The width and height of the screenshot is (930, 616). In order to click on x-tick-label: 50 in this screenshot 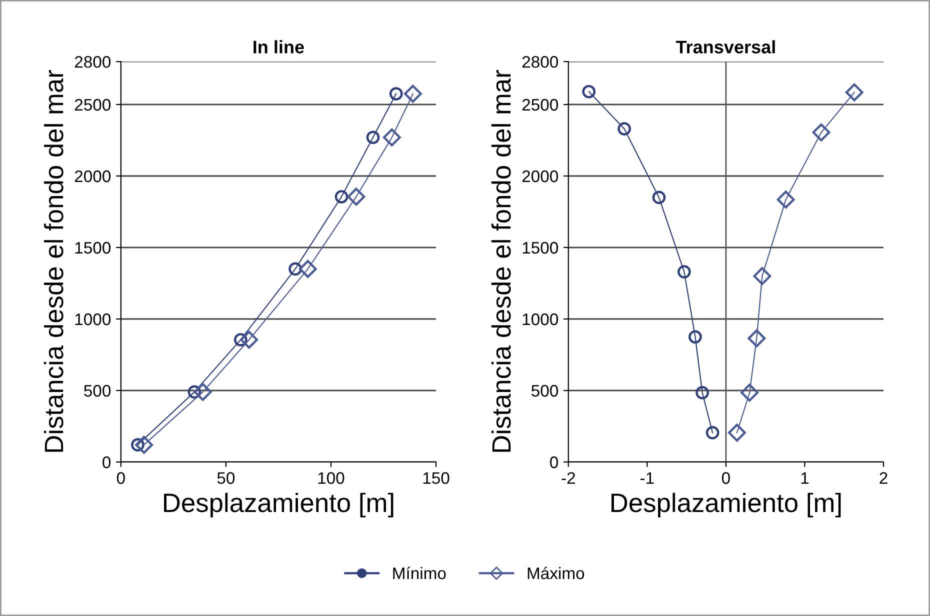, I will do `click(226, 478)`.